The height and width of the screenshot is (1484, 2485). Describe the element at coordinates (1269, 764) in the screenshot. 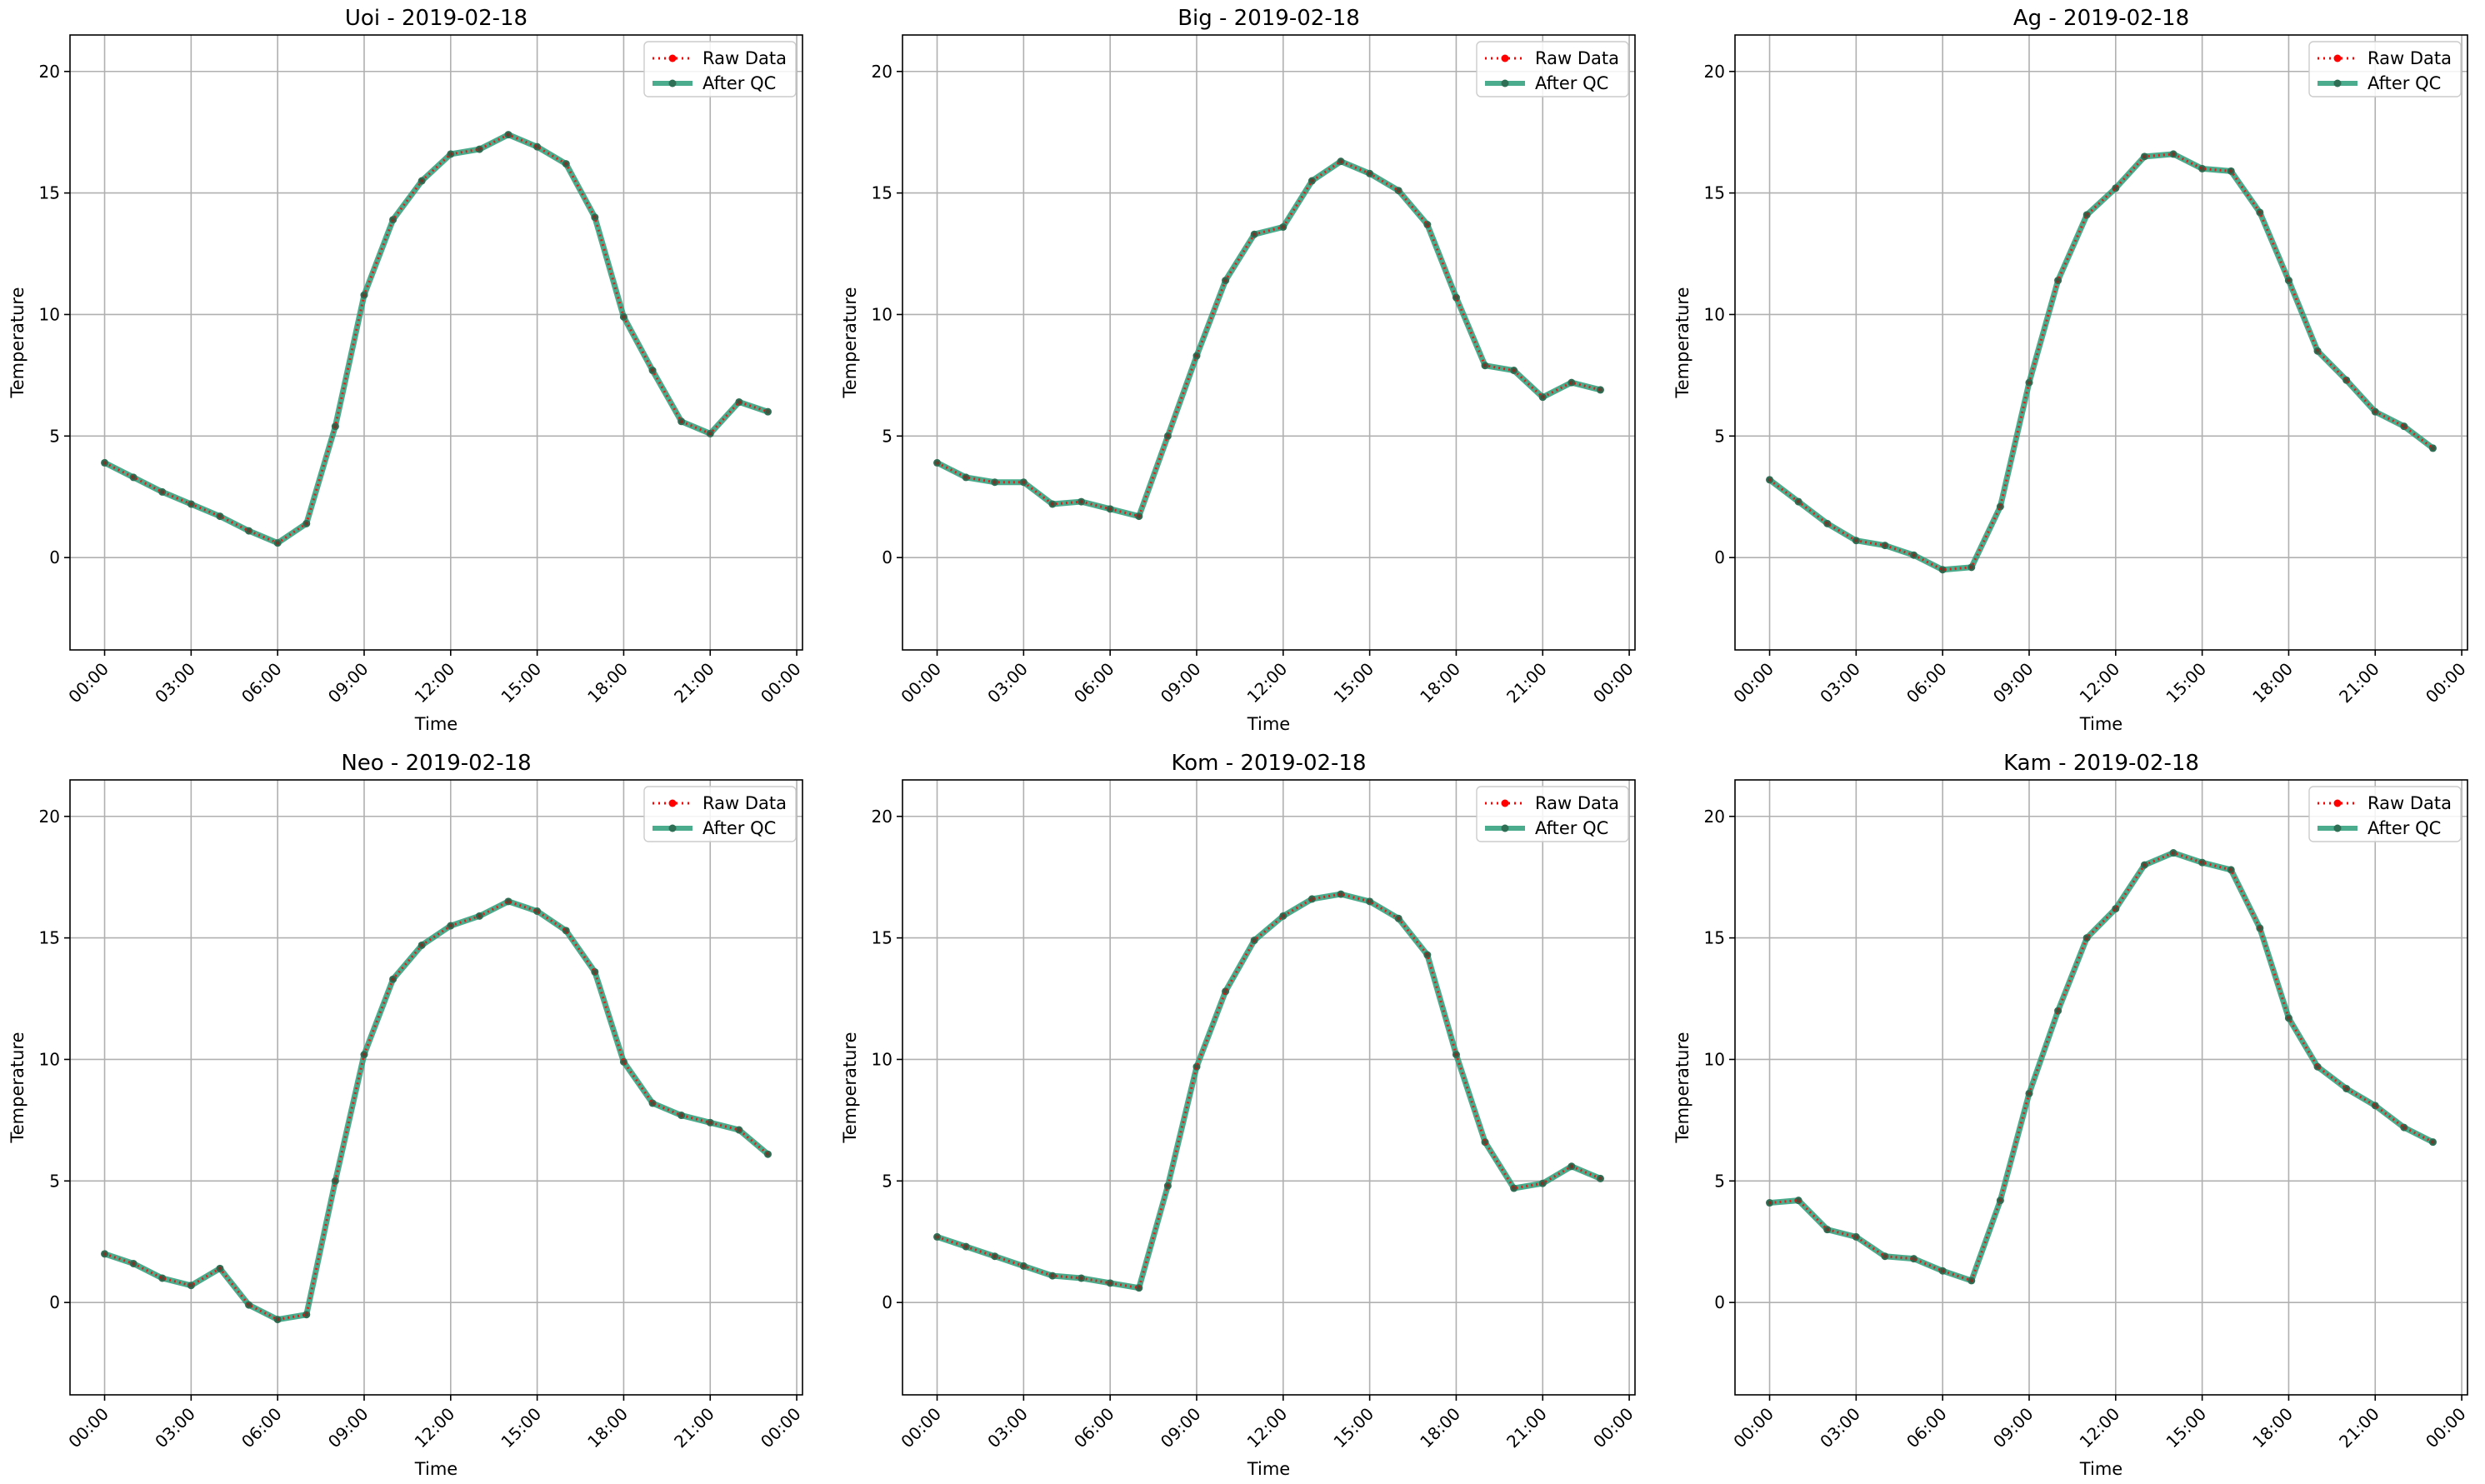

I see `chart-title: Kom - 2019-02-18` at that location.